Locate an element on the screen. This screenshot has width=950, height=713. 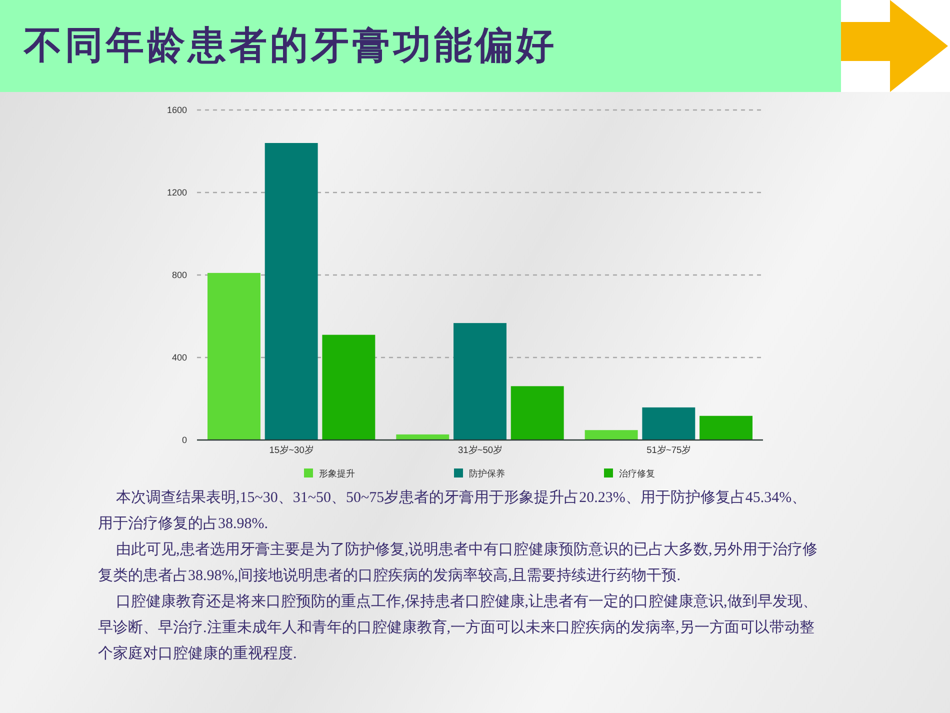
y-tick-label: 800 is located at coordinates (179, 275).